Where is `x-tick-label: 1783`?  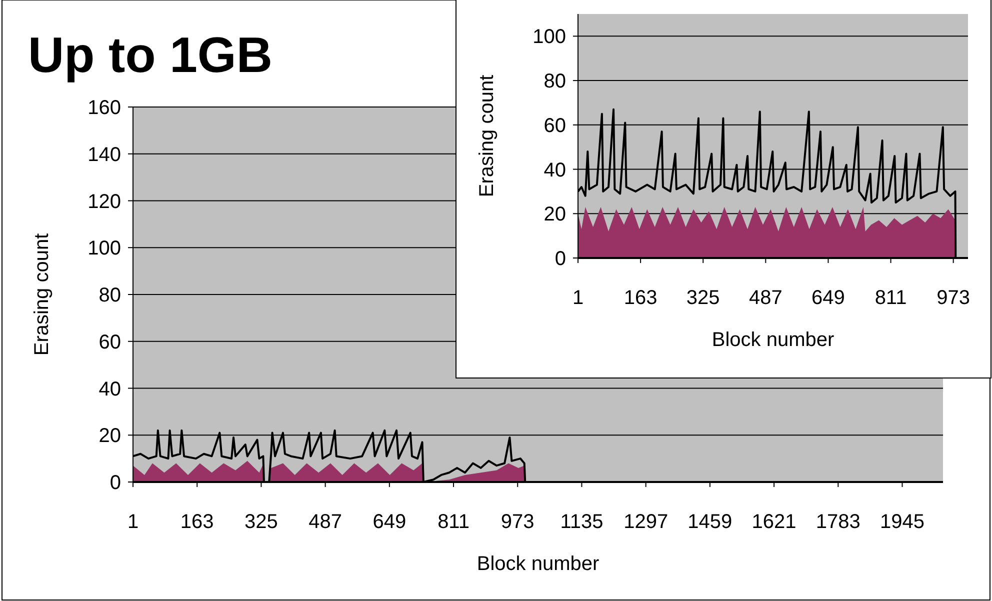
x-tick-label: 1783 is located at coordinates (838, 522).